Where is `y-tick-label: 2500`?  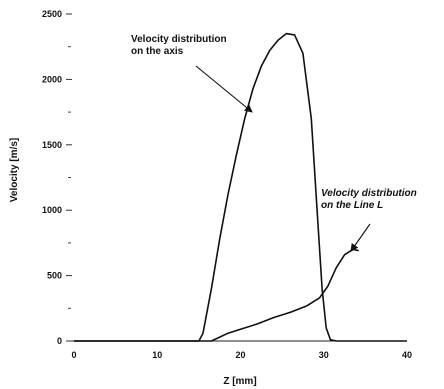 y-tick-label: 2500 is located at coordinates (52, 14).